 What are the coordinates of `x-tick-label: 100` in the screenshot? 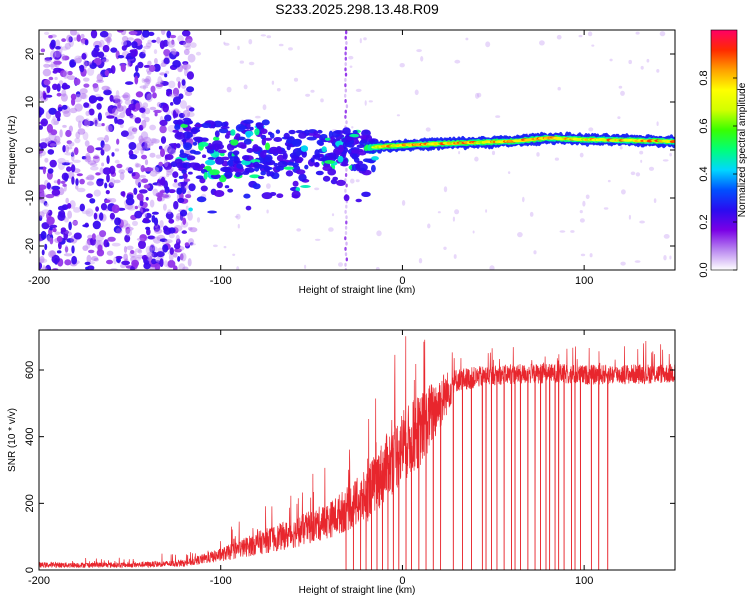 It's located at (584, 281).